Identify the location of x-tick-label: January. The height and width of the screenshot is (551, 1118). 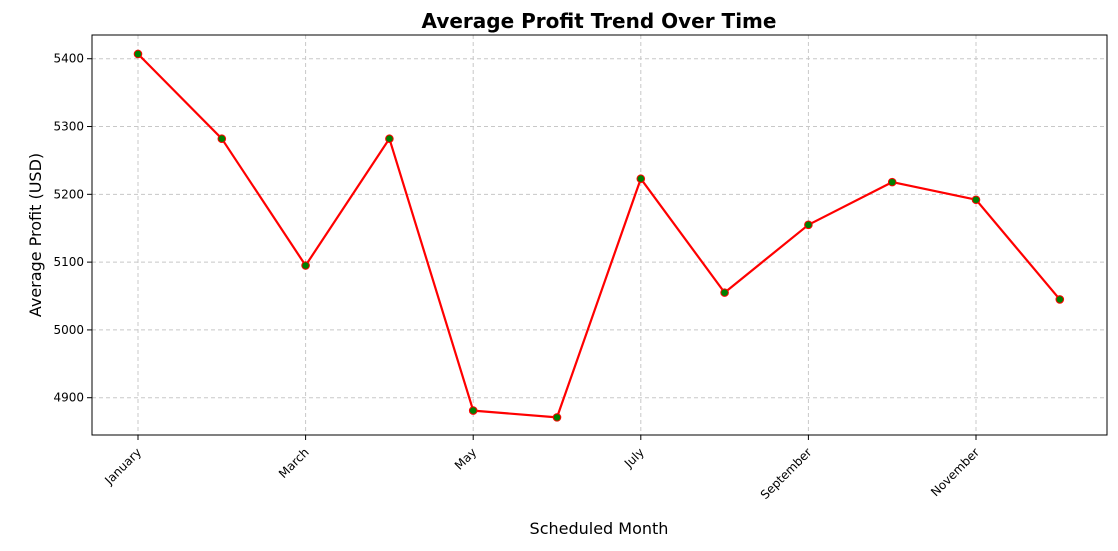
(122, 466).